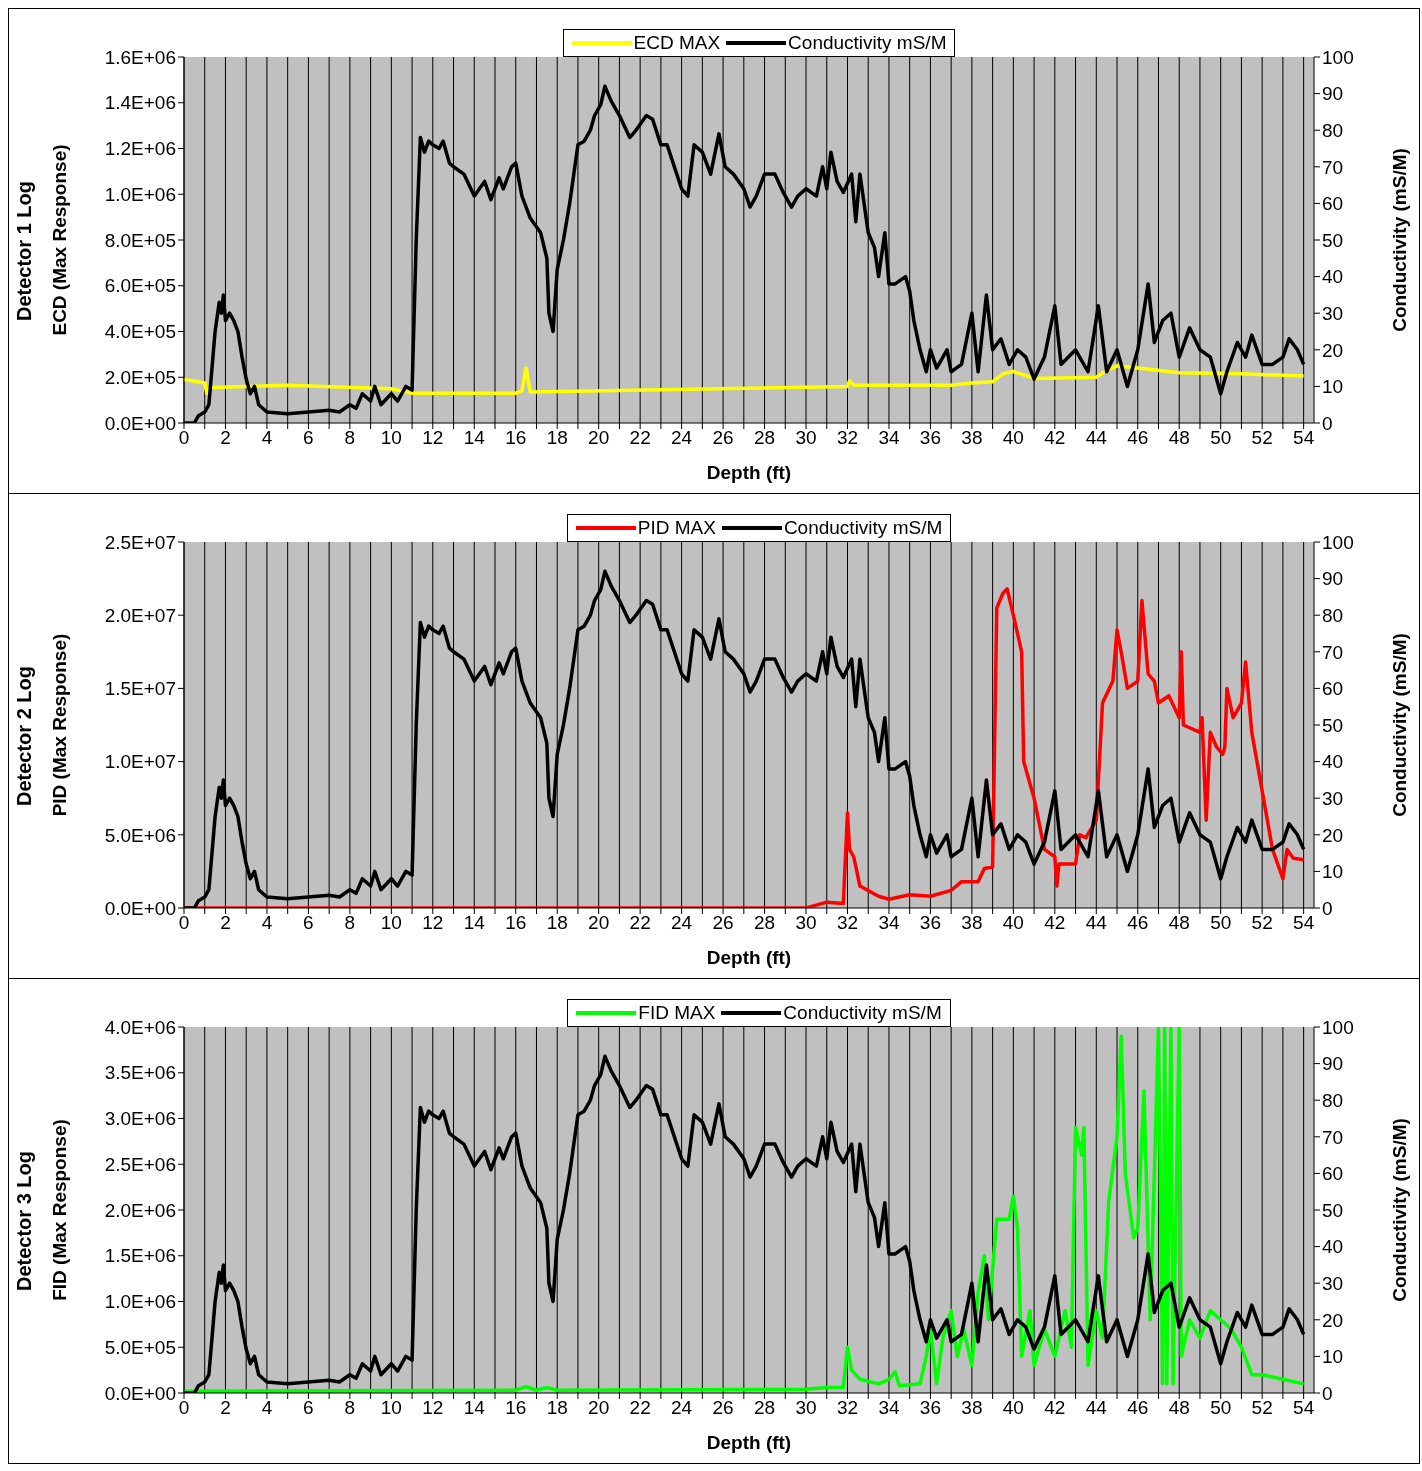 The width and height of the screenshot is (1422, 1471). Describe the element at coordinates (140, 689) in the screenshot. I see `y-tick-label: 1.5E+07` at that location.